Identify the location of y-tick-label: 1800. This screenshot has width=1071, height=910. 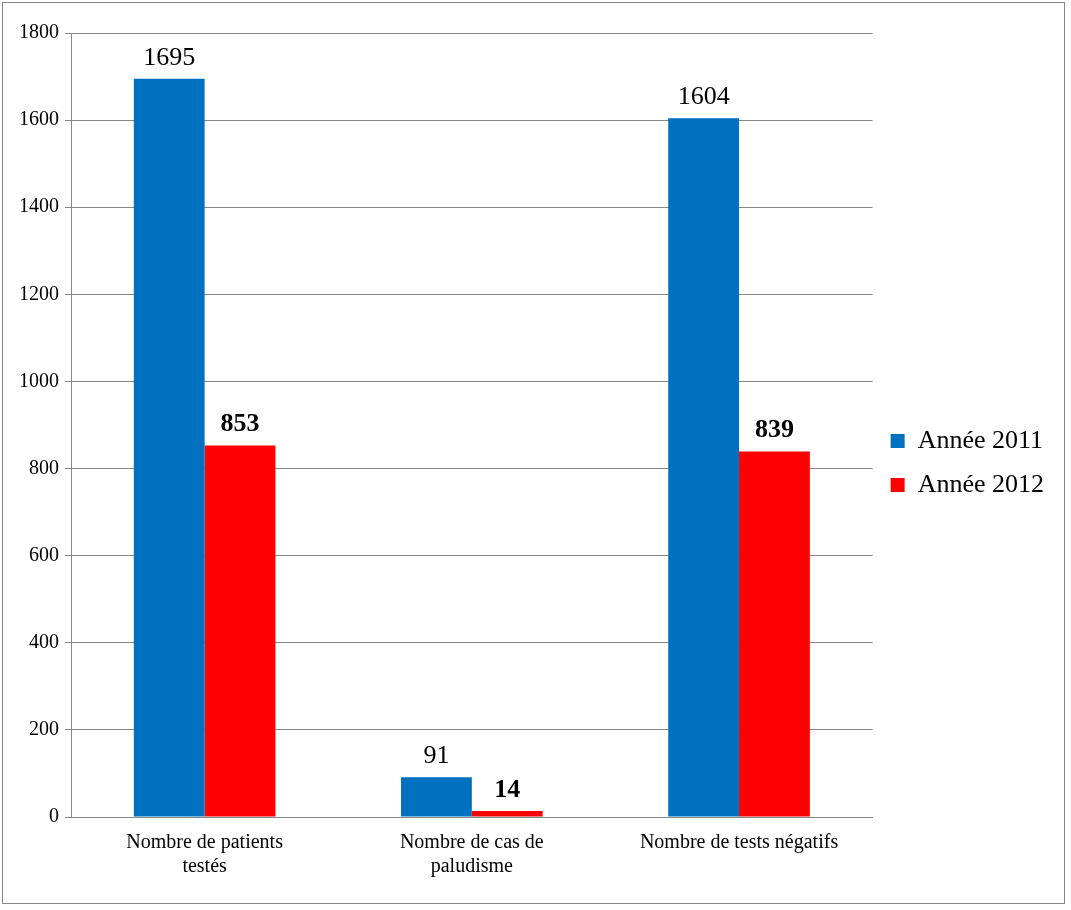
(39, 31).